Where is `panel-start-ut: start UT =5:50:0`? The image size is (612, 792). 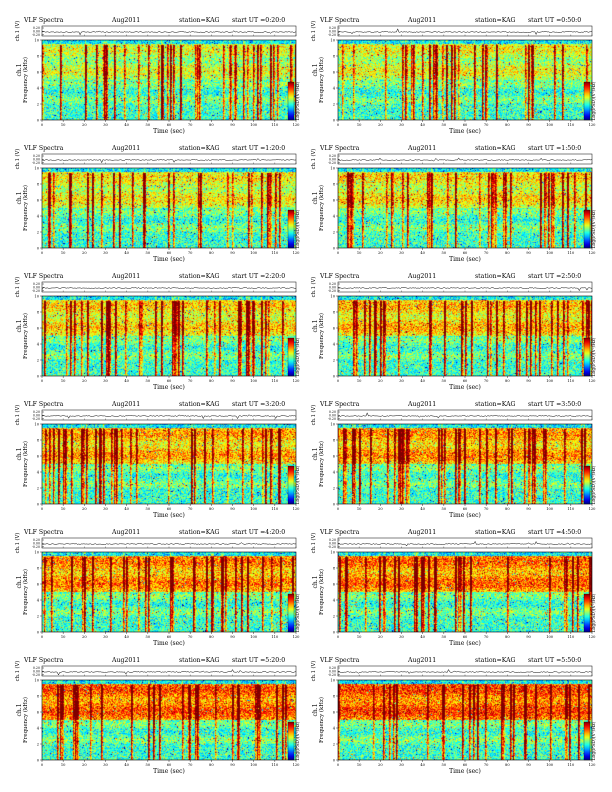 panel-start-ut: start UT =5:50:0 is located at coordinates (555, 660).